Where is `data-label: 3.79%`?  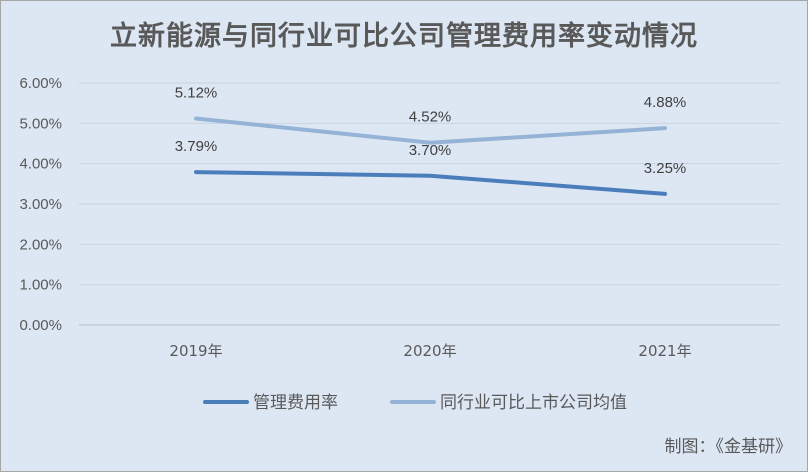
data-label: 3.79% is located at coordinates (196, 146).